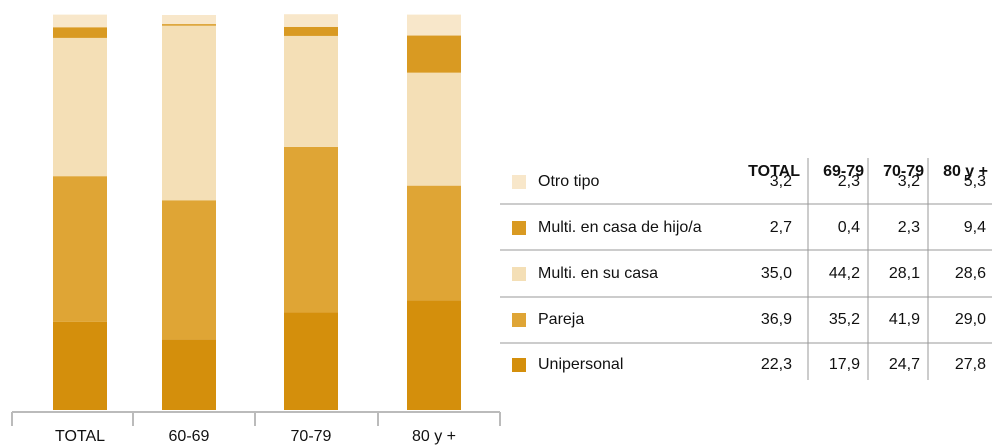 Image resolution: width=992 pixels, height=446 pixels. Describe the element at coordinates (620, 227) in the screenshot. I see `legend-label: Multi. en casa de hijo/a` at that location.